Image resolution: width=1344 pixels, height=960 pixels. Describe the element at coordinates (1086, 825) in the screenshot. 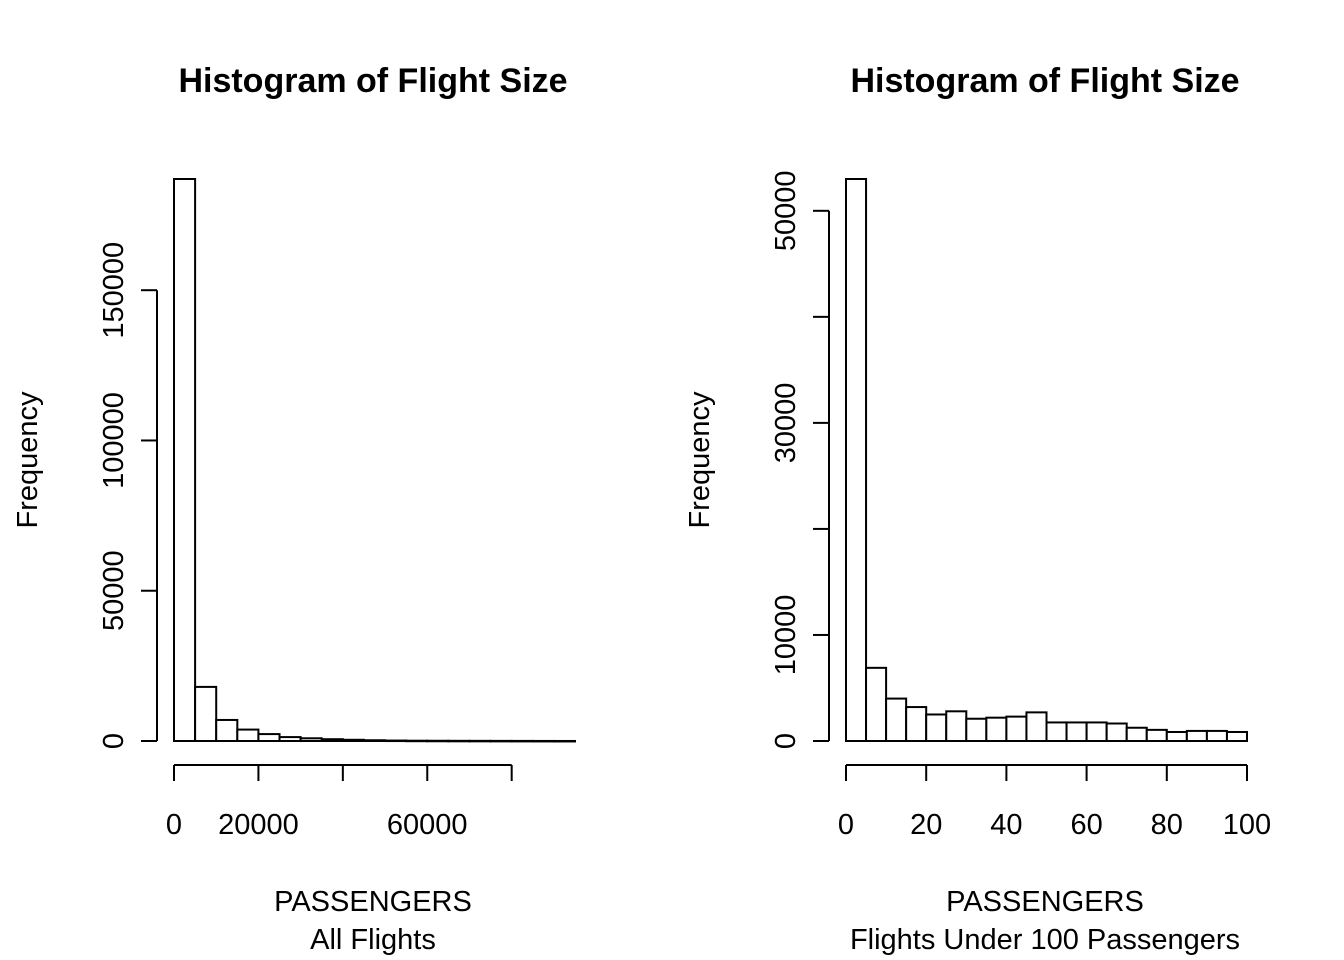

I see `x-tick-label: 60` at that location.